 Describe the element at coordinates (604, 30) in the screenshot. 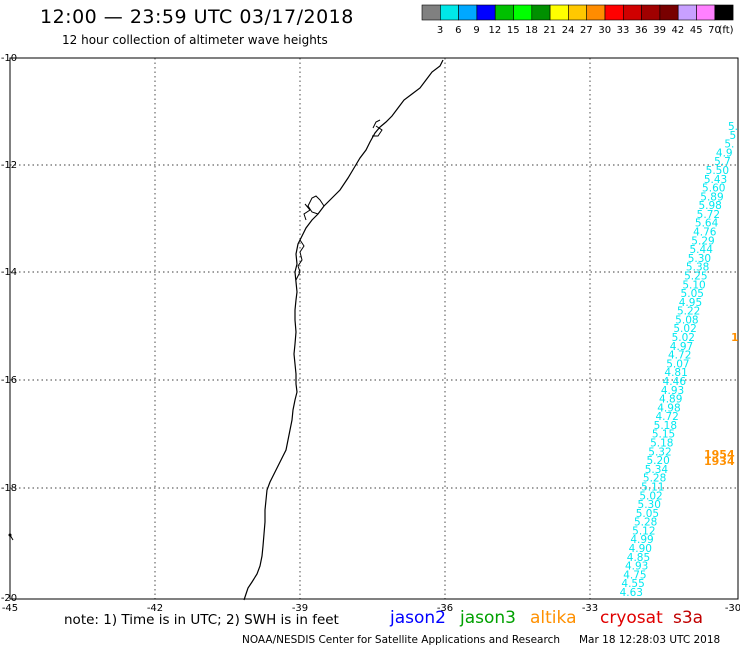

I see `legend-label: 30` at that location.